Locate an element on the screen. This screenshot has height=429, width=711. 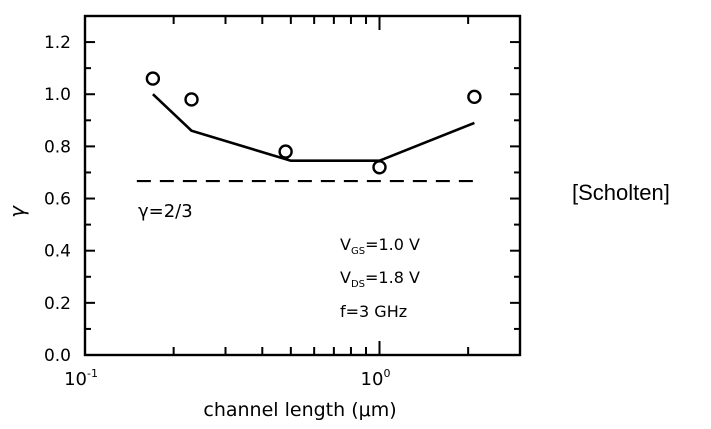
x-axis-label: channel length (μm) is located at coordinates (299, 410).